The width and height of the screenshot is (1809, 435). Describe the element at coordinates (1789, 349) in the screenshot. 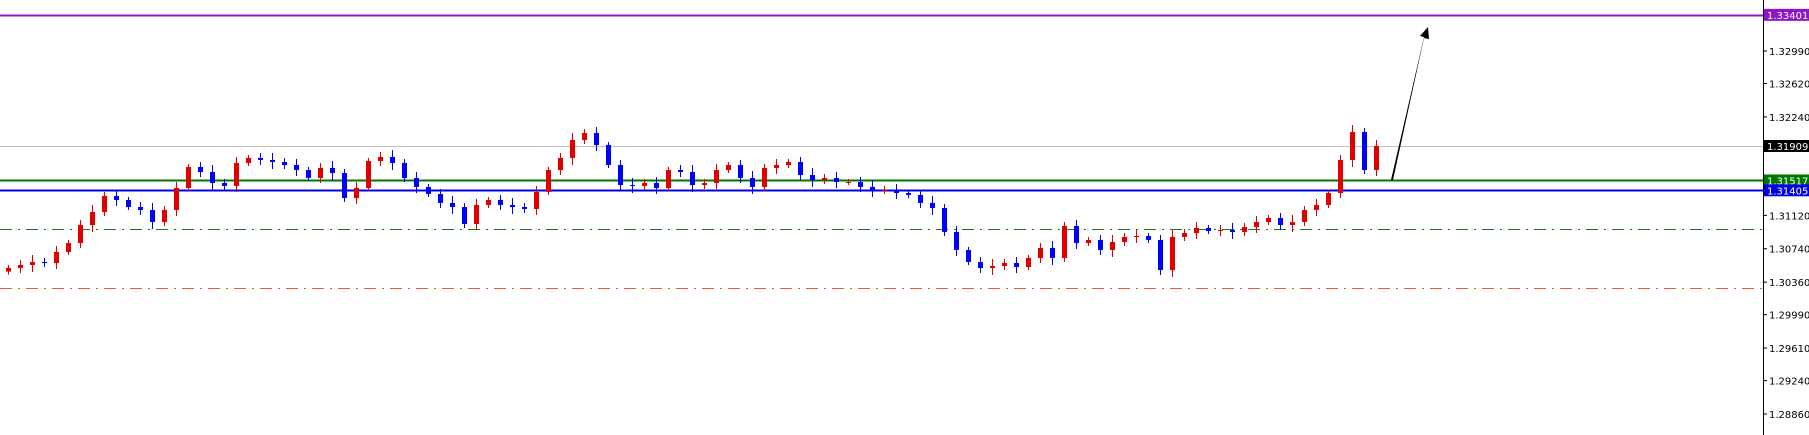

I see `y-tick-label: 1.29610` at that location.